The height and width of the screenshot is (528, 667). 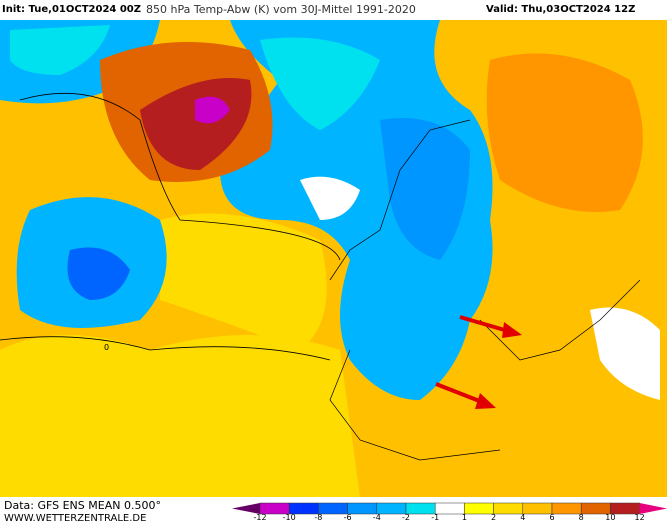 What do you see at coordinates (653, 508) in the screenshot?
I see `legend-high-arrow` at bounding box center [653, 508].